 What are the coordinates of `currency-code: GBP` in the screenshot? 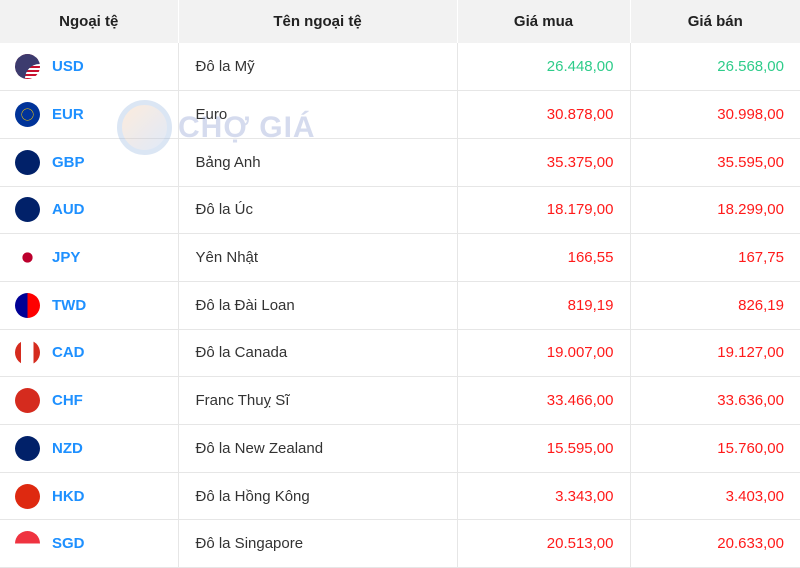 It's located at (68, 162).